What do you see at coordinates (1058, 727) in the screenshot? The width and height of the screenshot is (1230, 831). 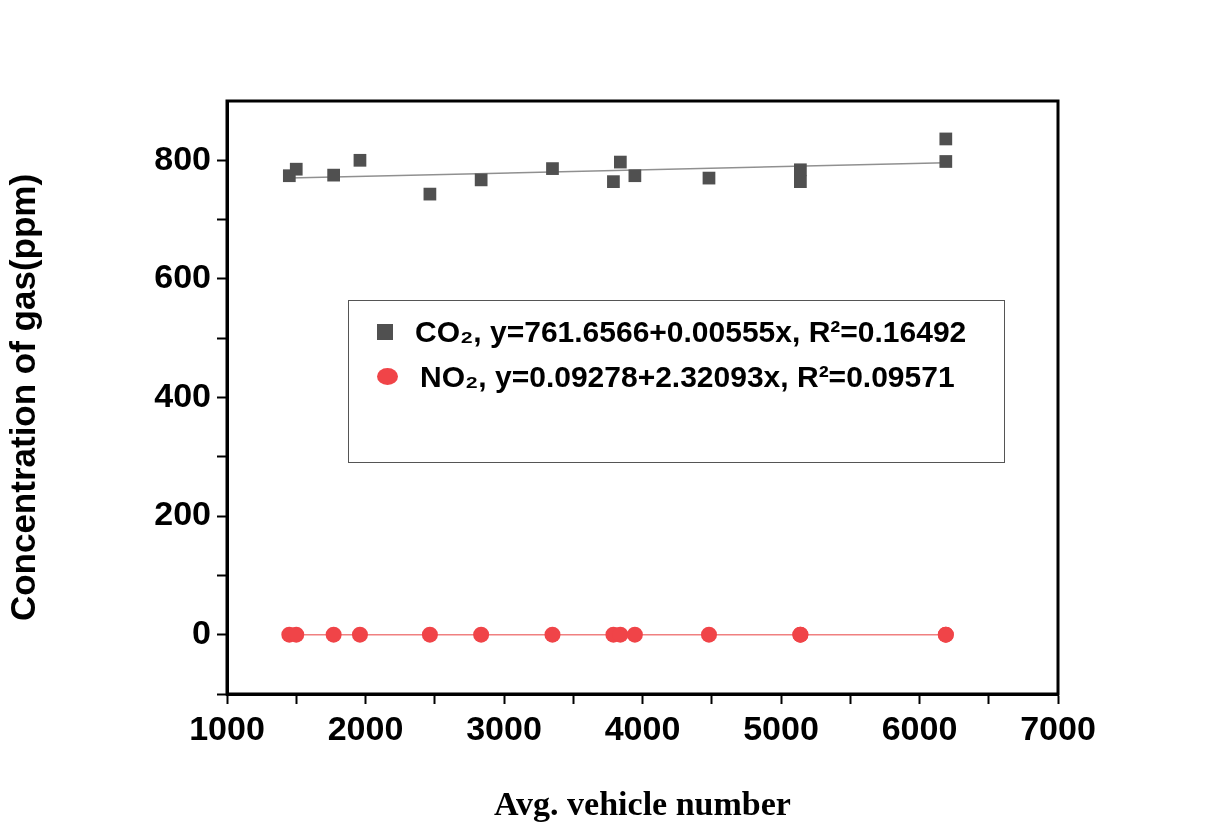 I see `x-tick-label: 7000` at bounding box center [1058, 727].